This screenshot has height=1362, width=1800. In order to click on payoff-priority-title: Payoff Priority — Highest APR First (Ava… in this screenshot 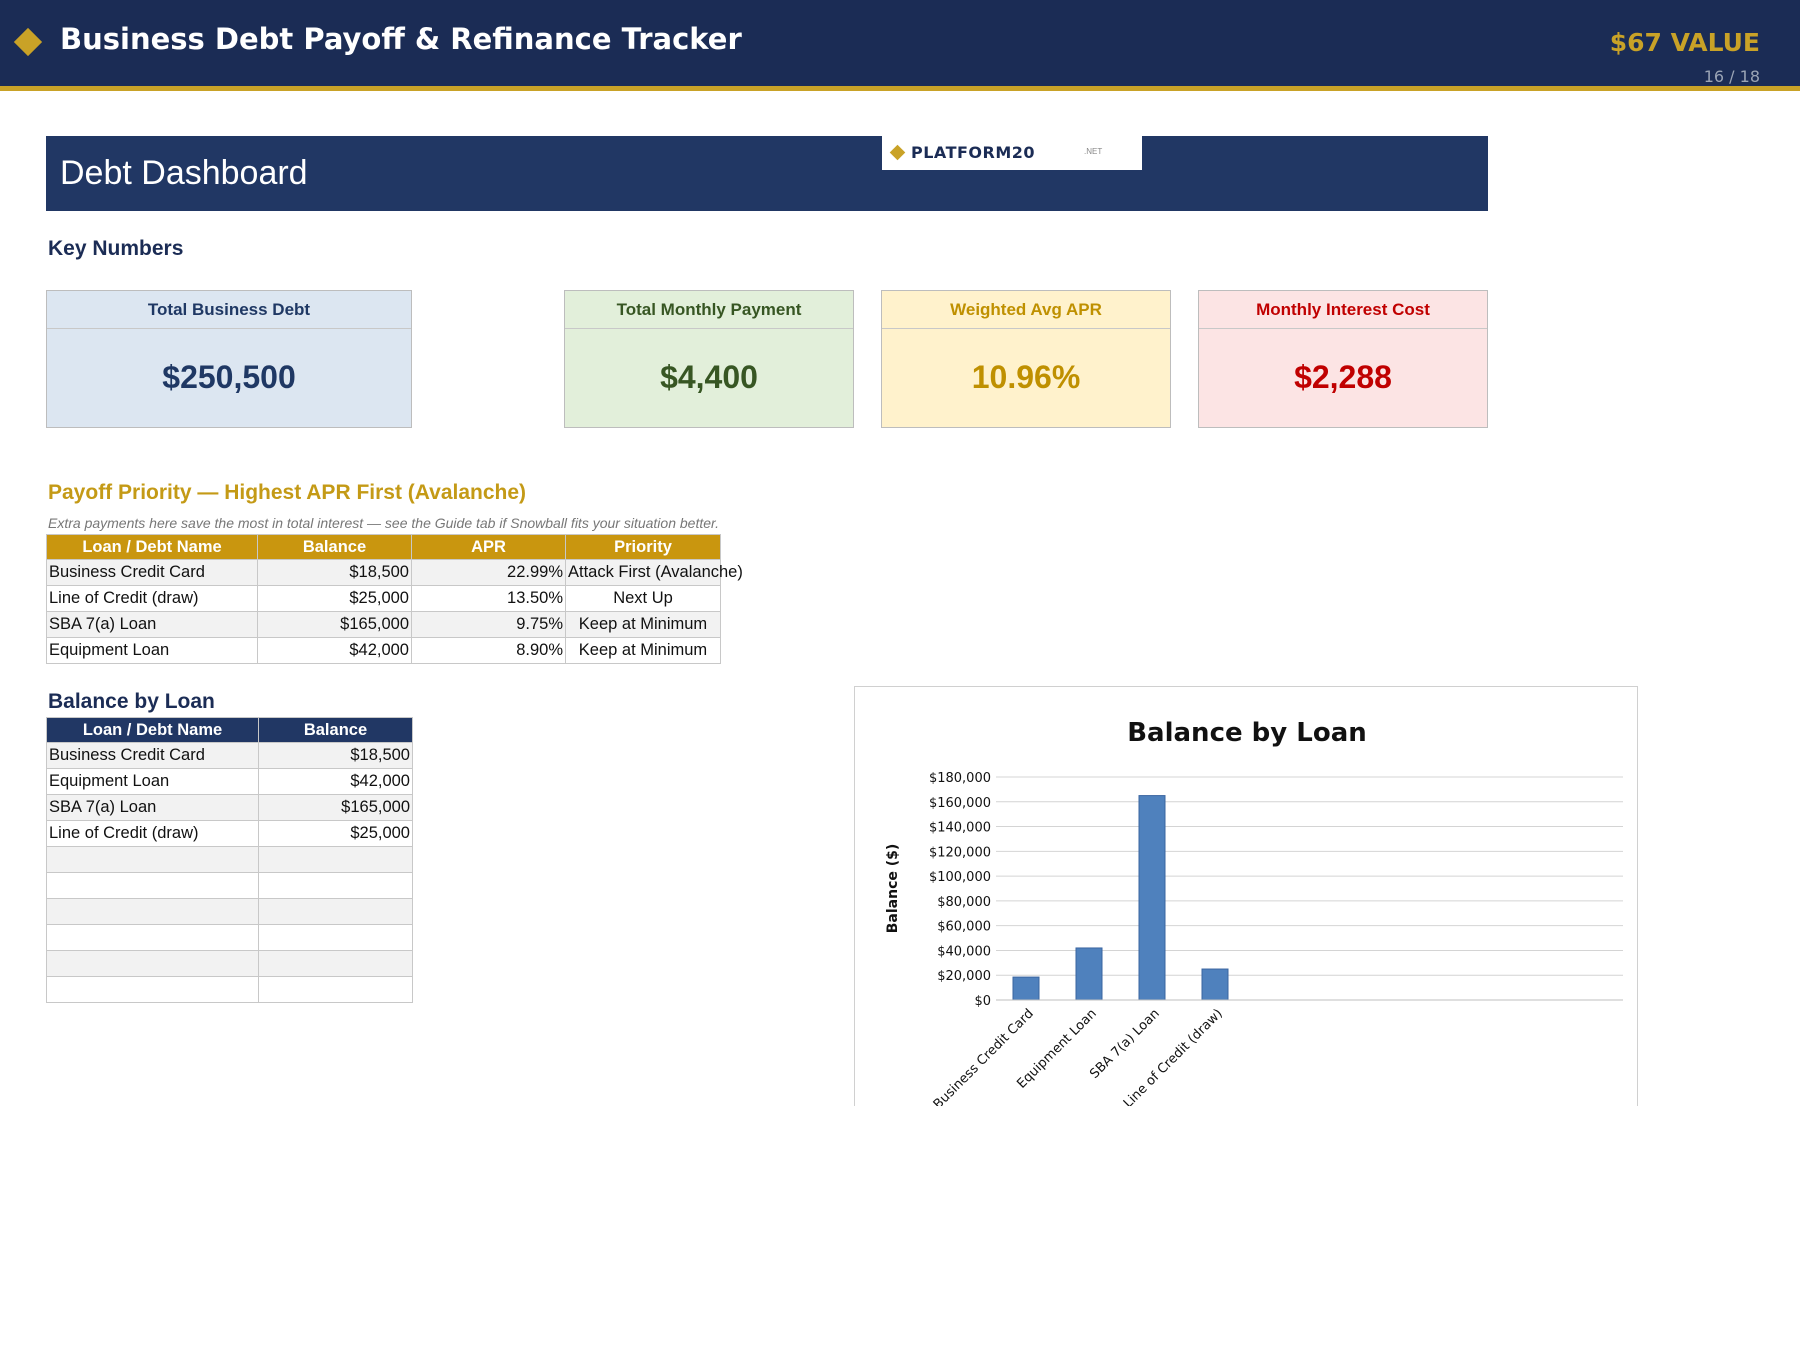, I will do `click(287, 492)`.